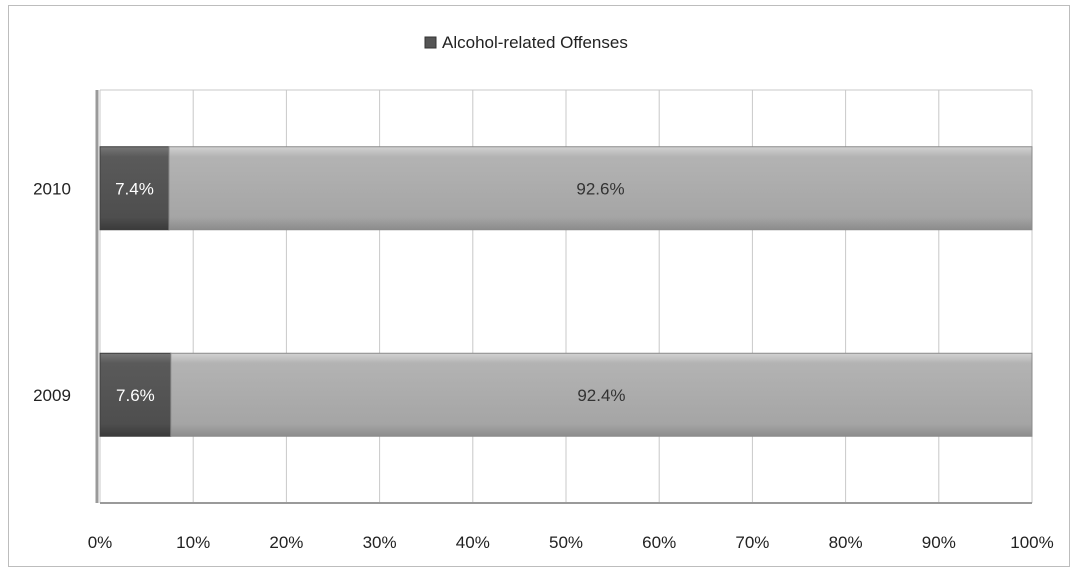  I want to click on data-label: 7.4%, so click(134, 188).